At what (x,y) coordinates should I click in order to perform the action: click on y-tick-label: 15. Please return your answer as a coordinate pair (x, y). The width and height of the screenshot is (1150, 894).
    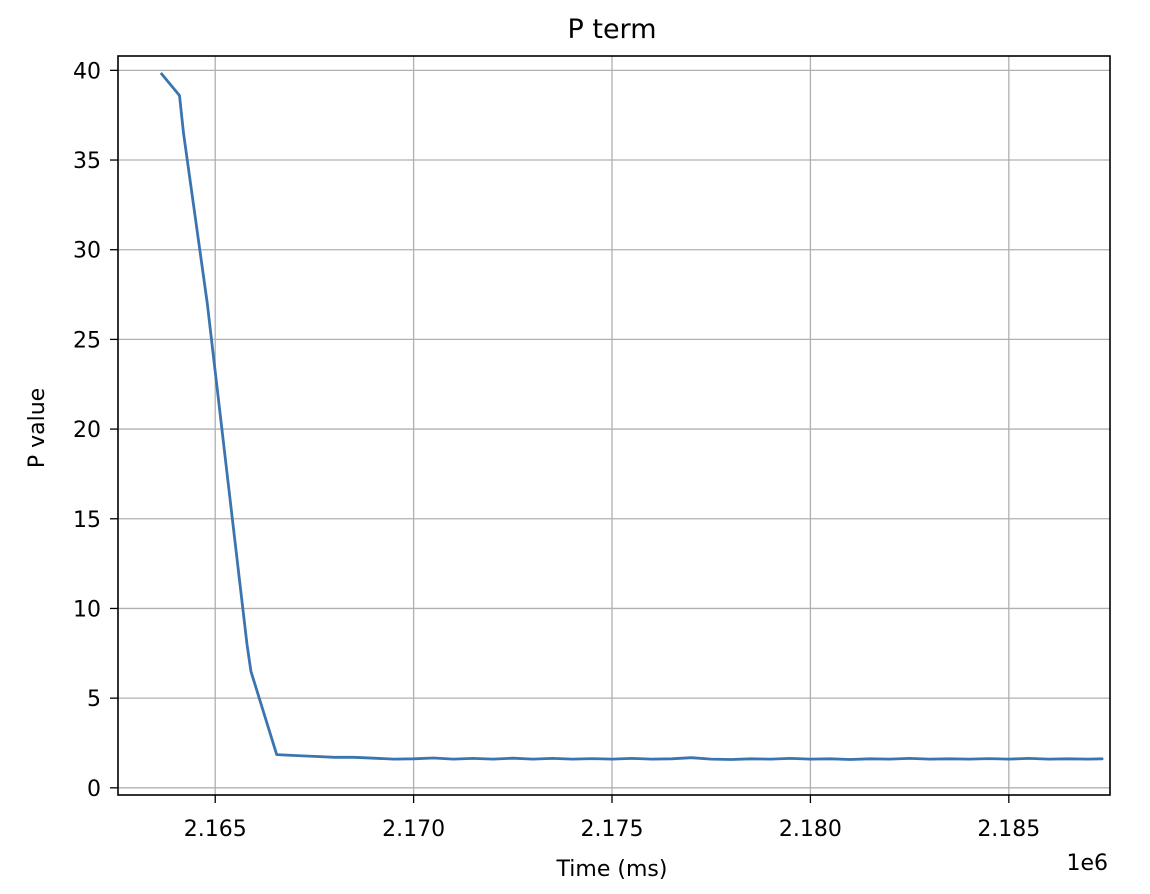
    Looking at the image, I should click on (87, 520).